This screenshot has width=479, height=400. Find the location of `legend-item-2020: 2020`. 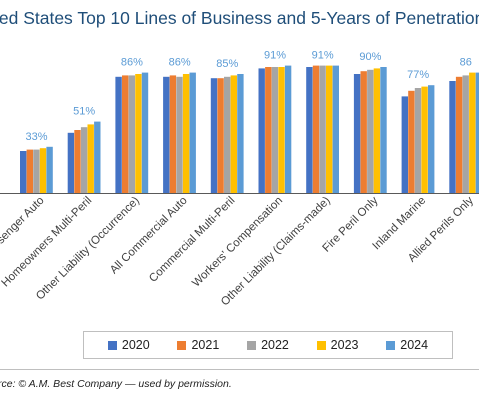

legend-item-2020: 2020 is located at coordinates (128, 345).